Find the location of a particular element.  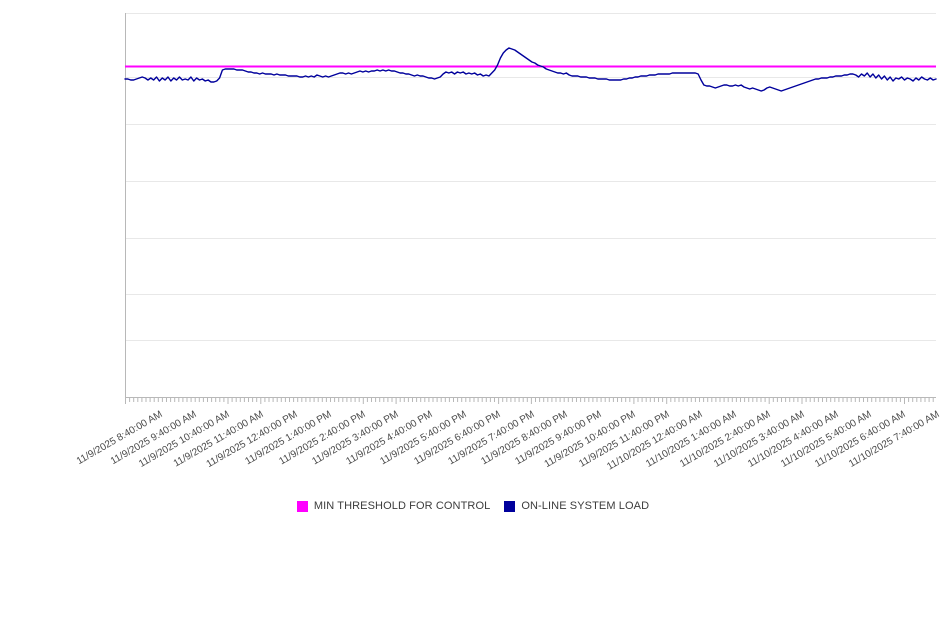

load-line is located at coordinates (530, 69).